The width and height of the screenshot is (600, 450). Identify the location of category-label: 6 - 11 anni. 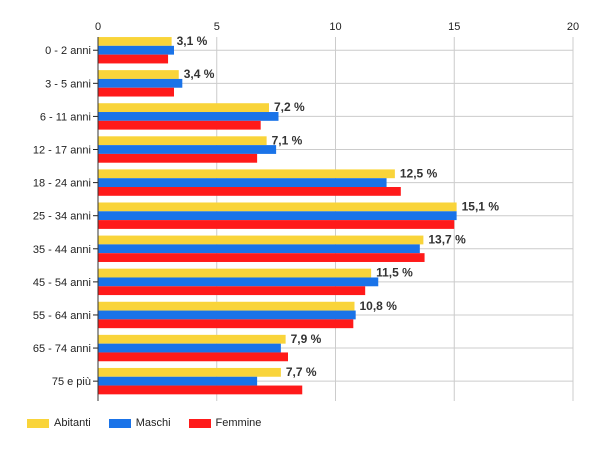
(65, 117).